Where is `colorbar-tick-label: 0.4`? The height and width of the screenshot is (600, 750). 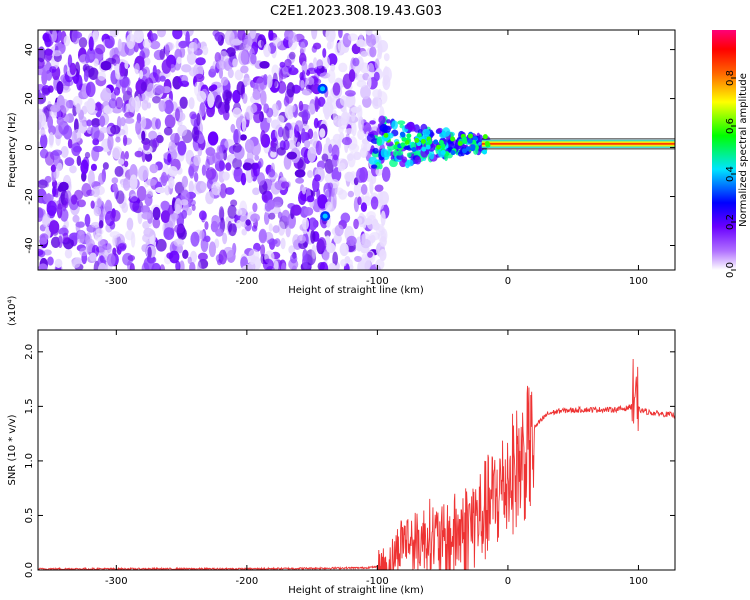 colorbar-tick-label: 0.4 is located at coordinates (730, 174).